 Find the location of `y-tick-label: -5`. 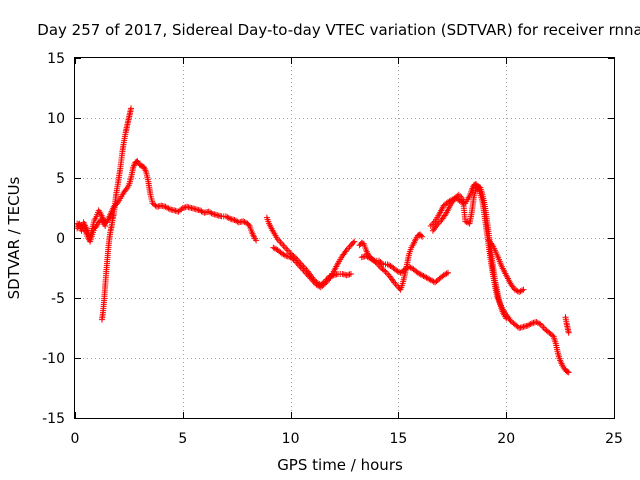

y-tick-label: -5 is located at coordinates (58, 299).